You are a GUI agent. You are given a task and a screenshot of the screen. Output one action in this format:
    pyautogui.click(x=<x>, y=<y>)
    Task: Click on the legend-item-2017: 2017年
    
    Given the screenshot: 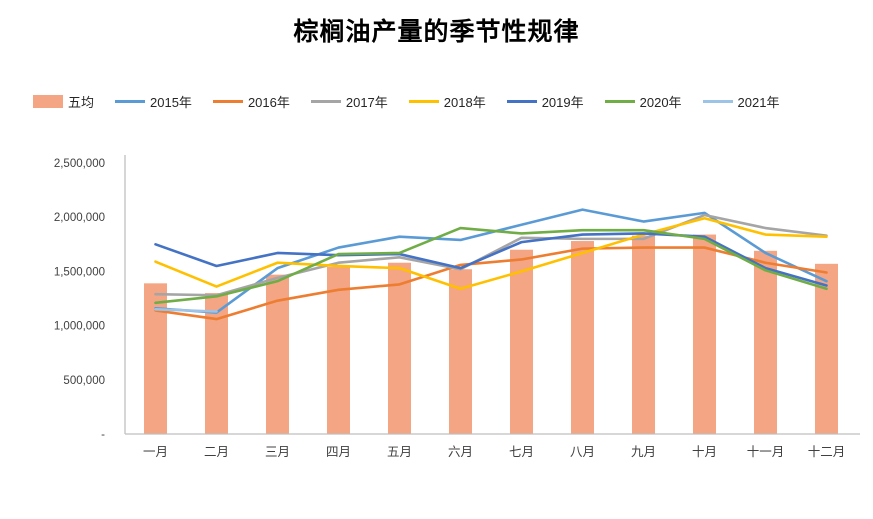 What is the action you would take?
    pyautogui.click(x=349, y=101)
    